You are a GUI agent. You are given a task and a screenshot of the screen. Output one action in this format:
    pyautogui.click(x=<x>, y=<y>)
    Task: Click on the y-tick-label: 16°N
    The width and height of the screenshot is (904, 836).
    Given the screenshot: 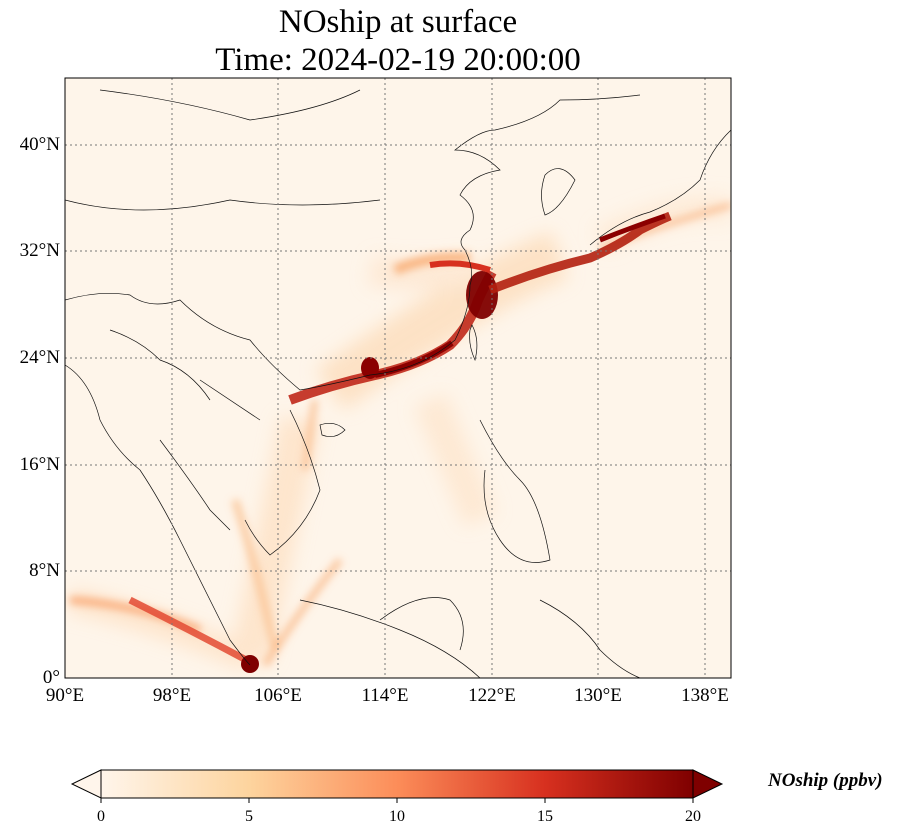 What is the action you would take?
    pyautogui.click(x=30, y=465)
    